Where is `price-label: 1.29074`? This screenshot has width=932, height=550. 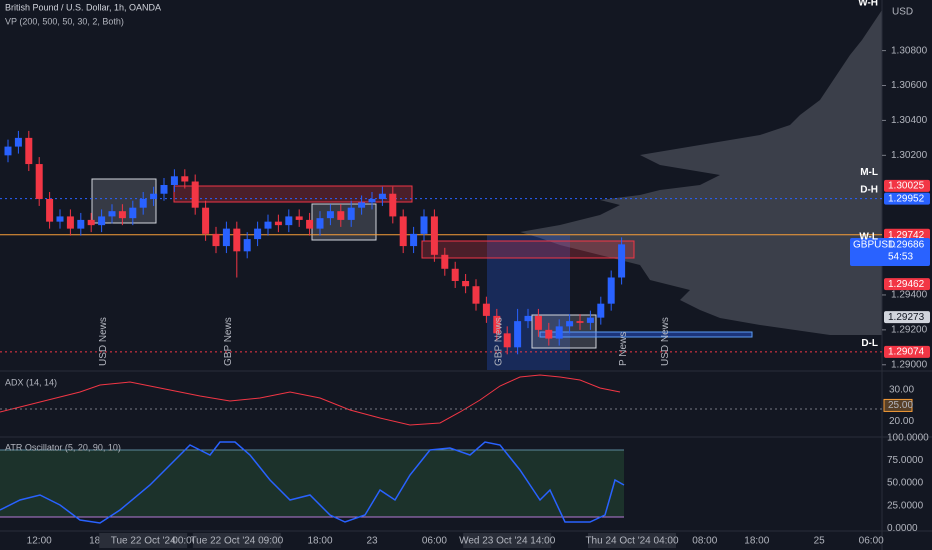
price-label: 1.29074 is located at coordinates (906, 351).